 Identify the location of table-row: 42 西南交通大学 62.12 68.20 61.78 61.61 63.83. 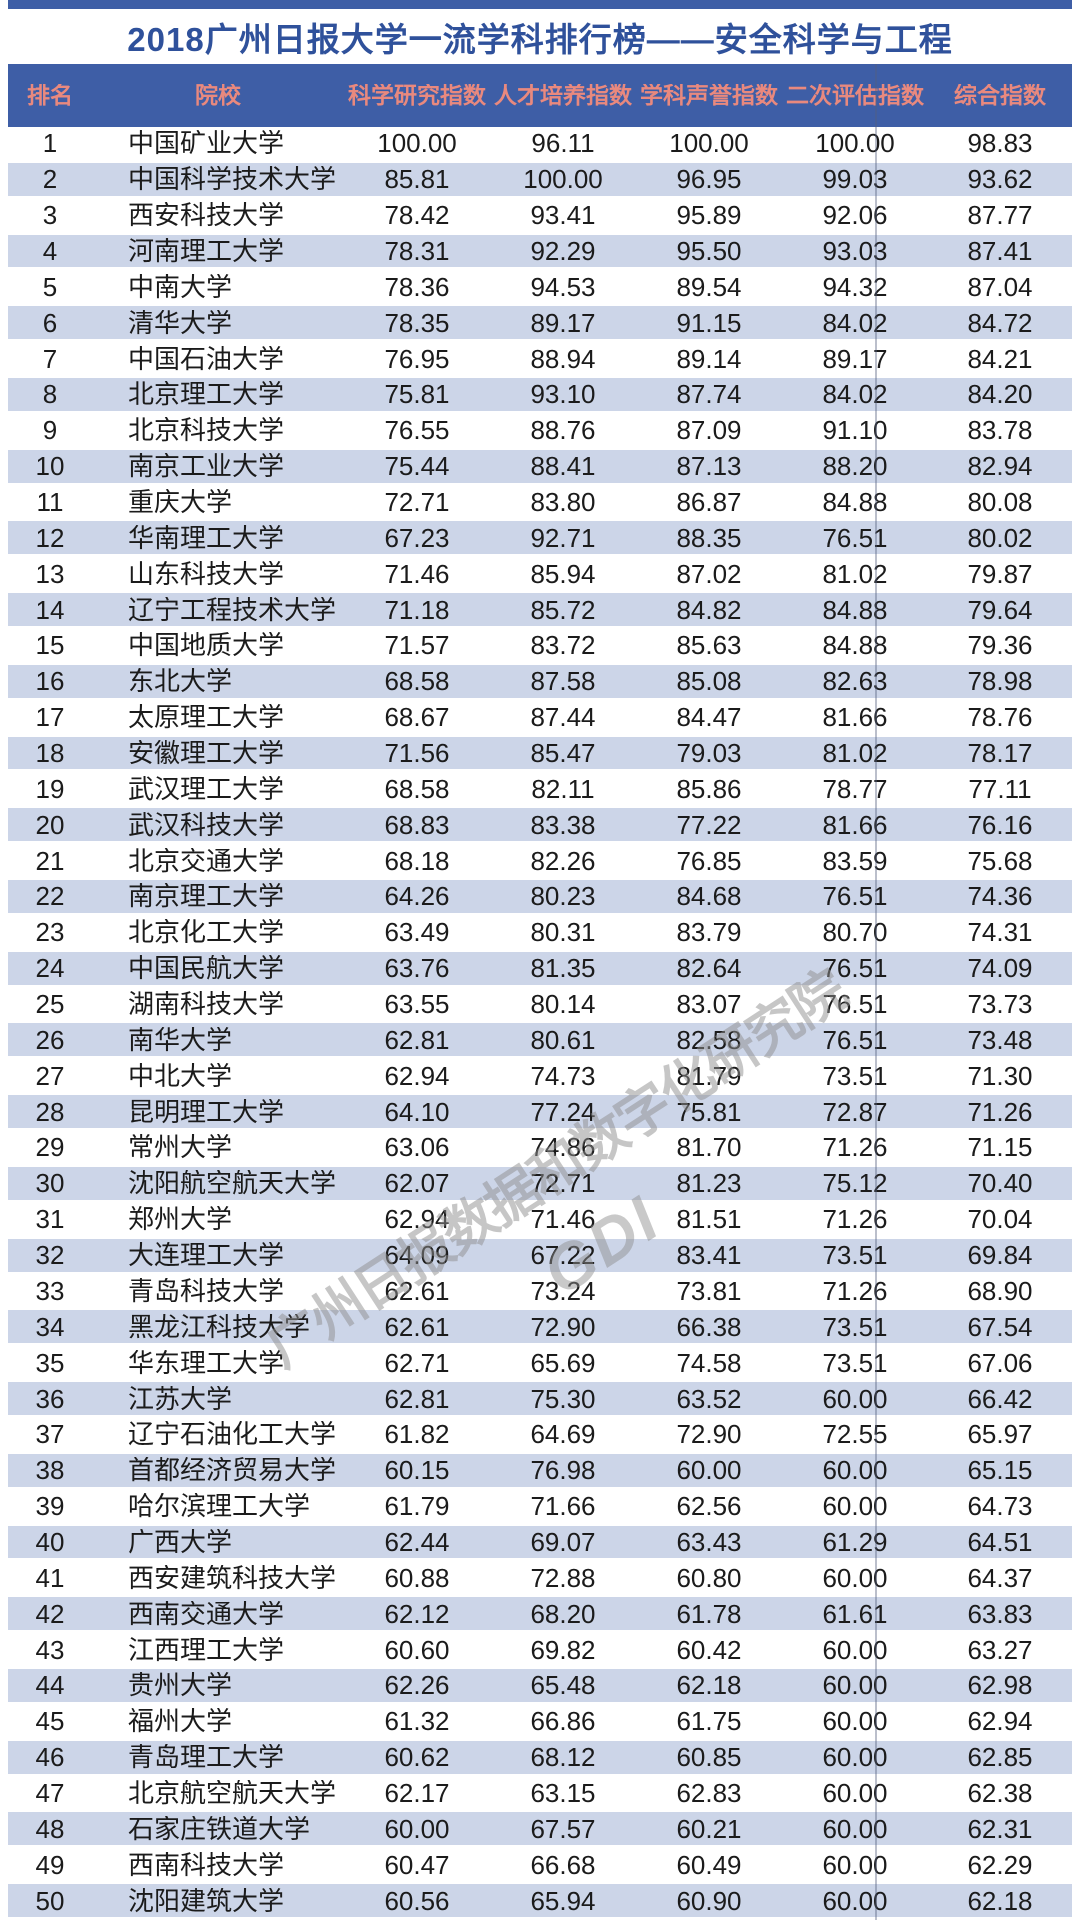
(540, 1614).